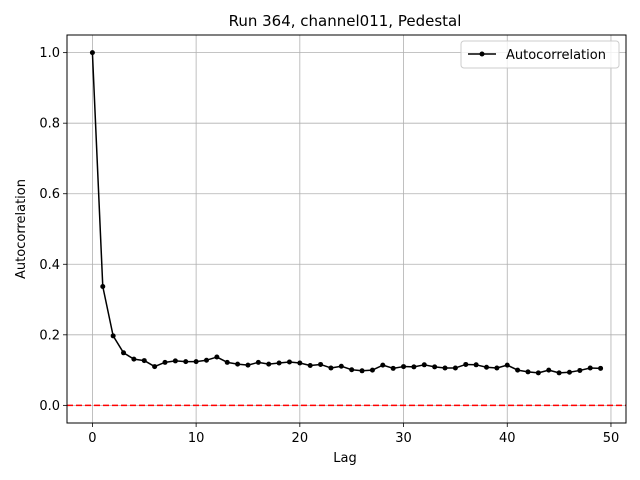 The width and height of the screenshot is (640, 480). I want to click on y-axis-label: Autocorrelation, so click(21, 229).